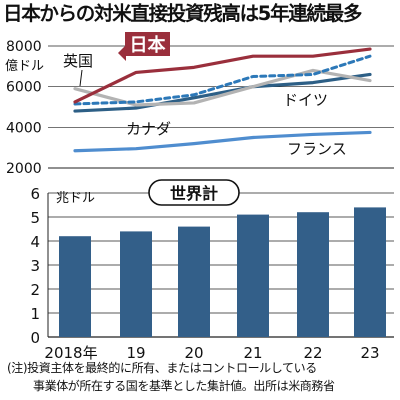  What do you see at coordinates (24, 169) in the screenshot?
I see `line-chart-y-tick-2000: 2000` at bounding box center [24, 169].